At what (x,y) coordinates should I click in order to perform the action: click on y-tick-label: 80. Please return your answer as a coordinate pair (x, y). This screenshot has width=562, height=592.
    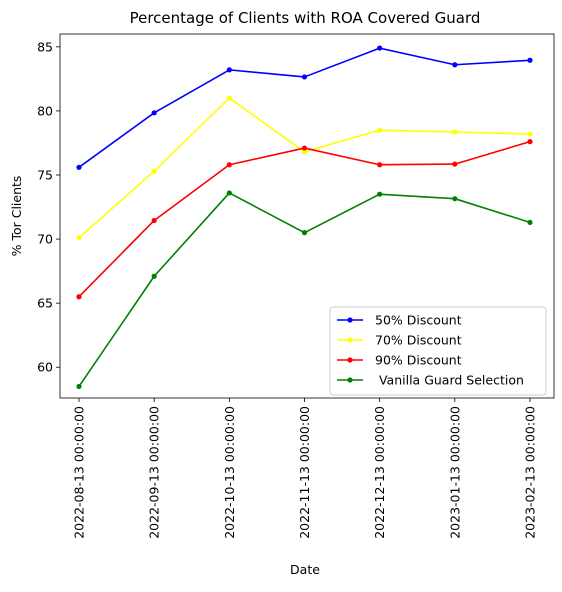
    Looking at the image, I should click on (45, 110).